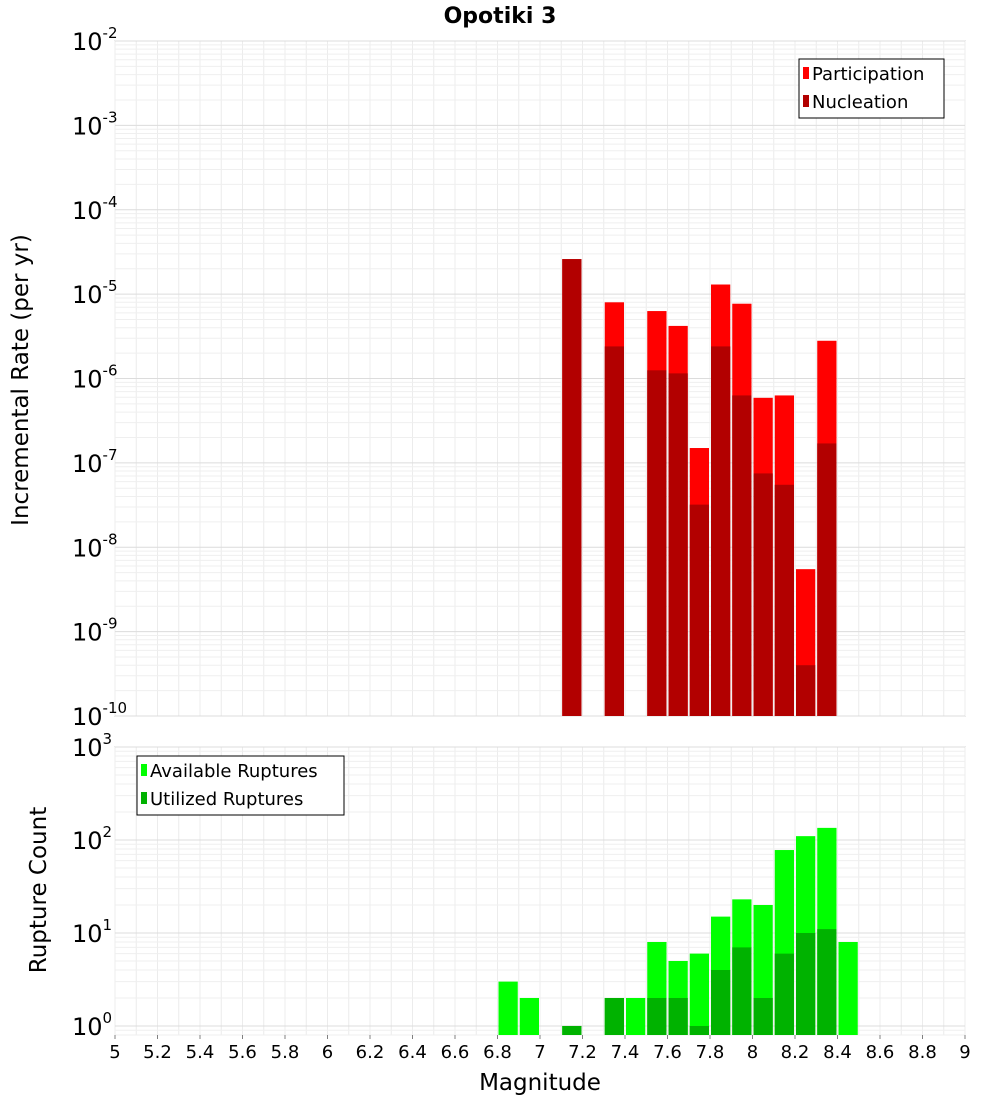 The image size is (1000, 1100). What do you see at coordinates (95, 40) in the screenshot?
I see `rate-y-tick-label: 10⁻²` at bounding box center [95, 40].